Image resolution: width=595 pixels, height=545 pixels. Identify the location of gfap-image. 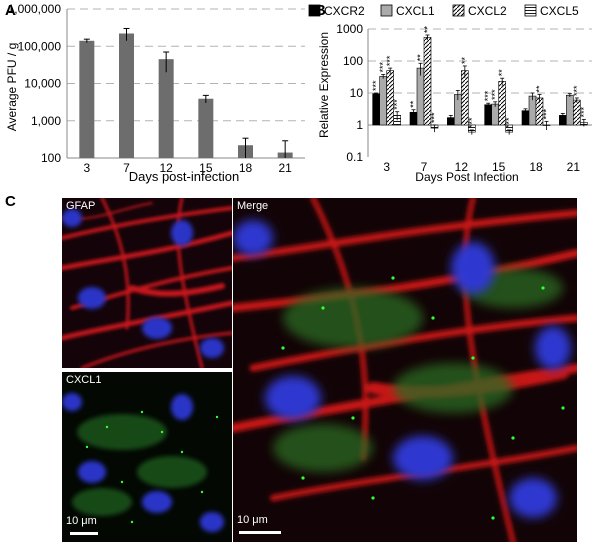
(147, 283).